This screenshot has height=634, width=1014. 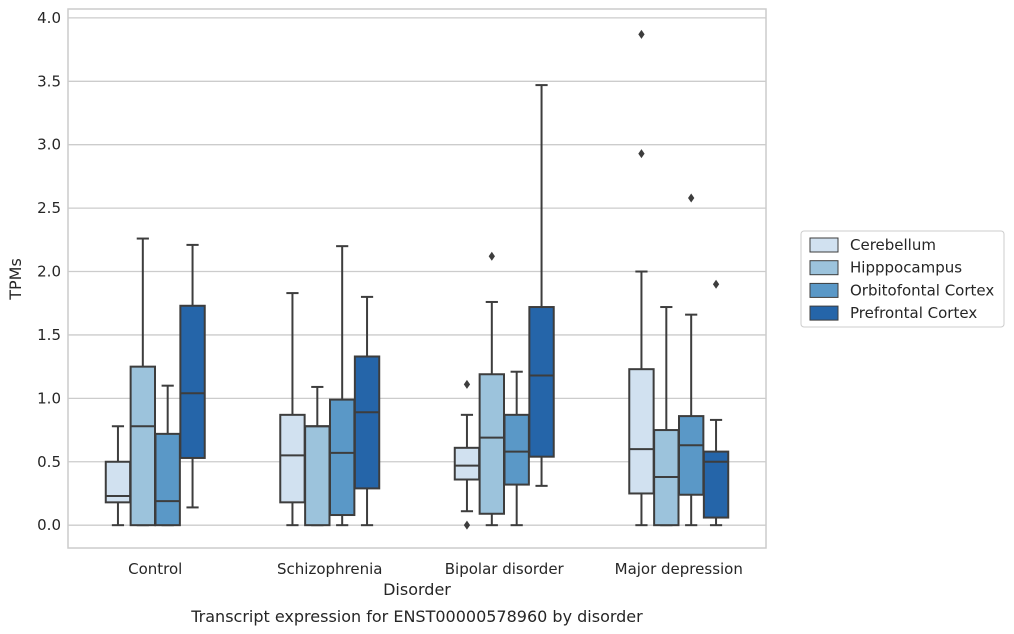 I want to click on y-tick-label: 0.5, so click(x=49, y=462).